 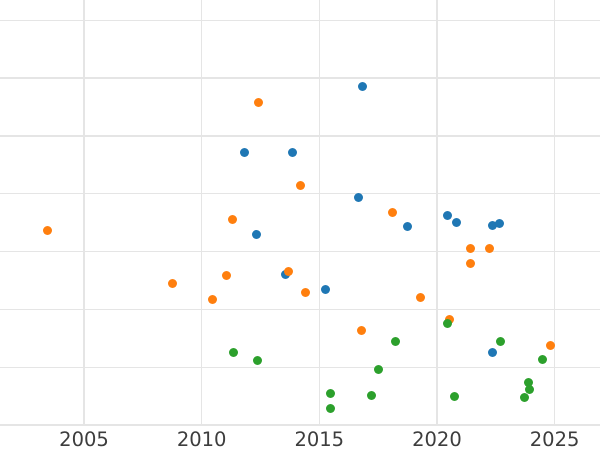 What do you see at coordinates (554, 439) in the screenshot?
I see `x-tick-label: 2025` at bounding box center [554, 439].